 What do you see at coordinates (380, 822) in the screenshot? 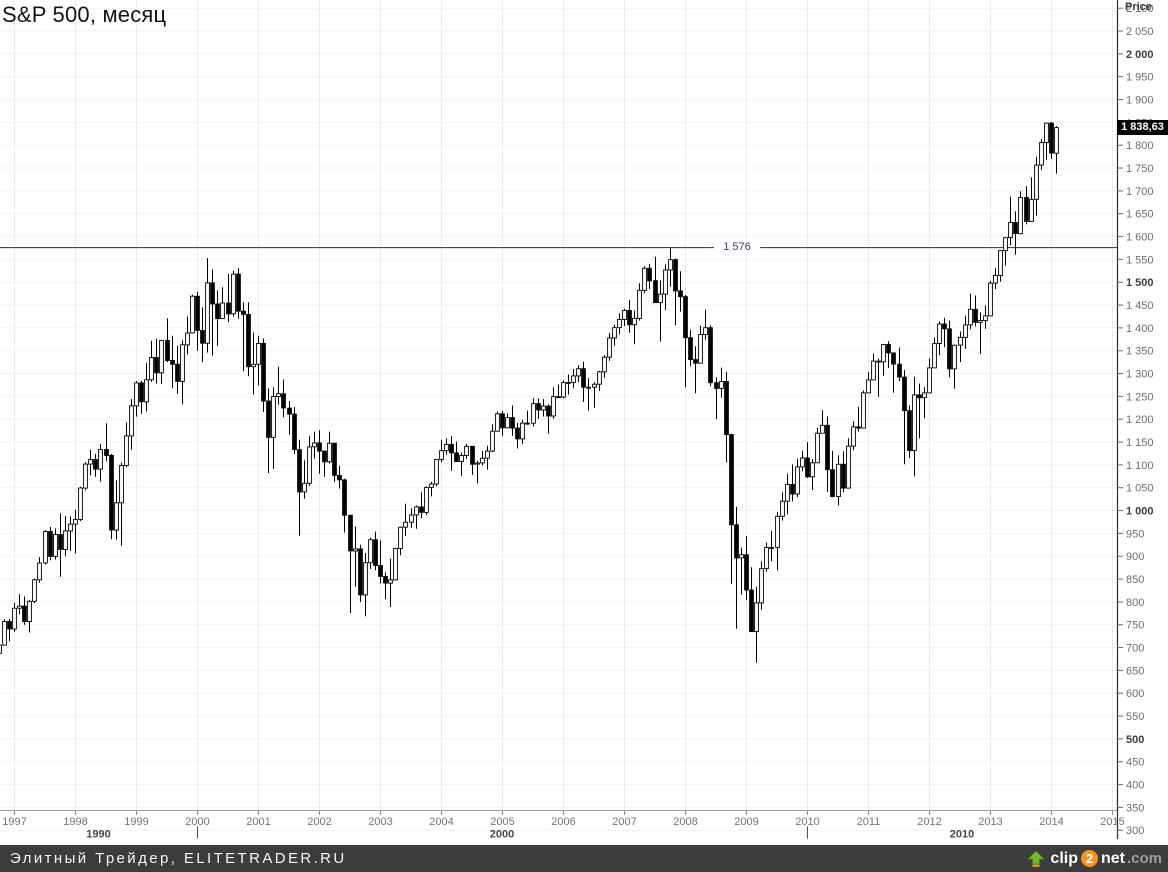
I see `x-tick-label: 2003` at bounding box center [380, 822].